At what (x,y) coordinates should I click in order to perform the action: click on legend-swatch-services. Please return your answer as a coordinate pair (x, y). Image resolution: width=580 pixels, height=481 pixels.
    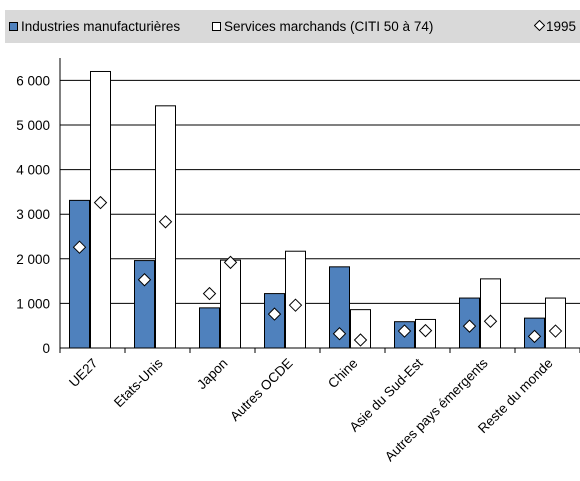
    Looking at the image, I should click on (216, 26).